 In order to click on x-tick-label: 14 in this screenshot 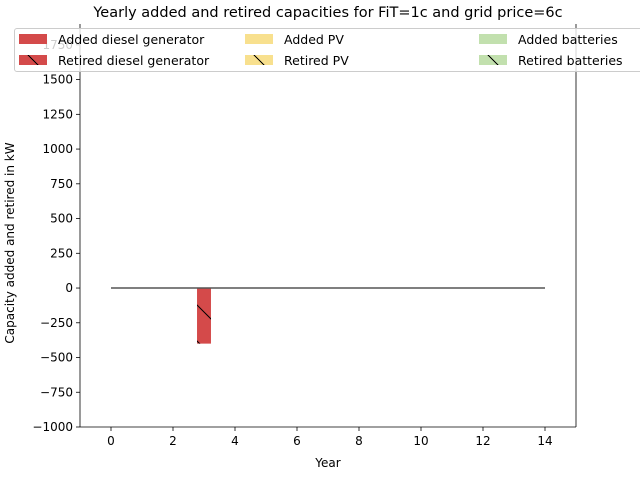, I will do `click(544, 441)`.